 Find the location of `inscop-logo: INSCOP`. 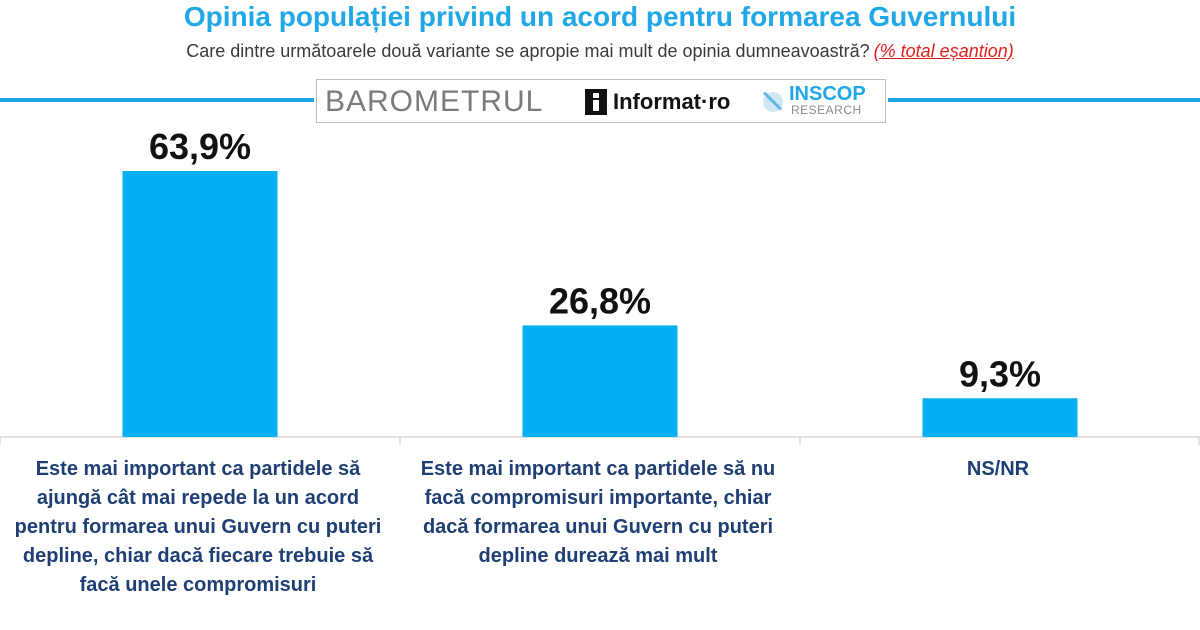

inscop-logo: INSCOP is located at coordinates (827, 94).